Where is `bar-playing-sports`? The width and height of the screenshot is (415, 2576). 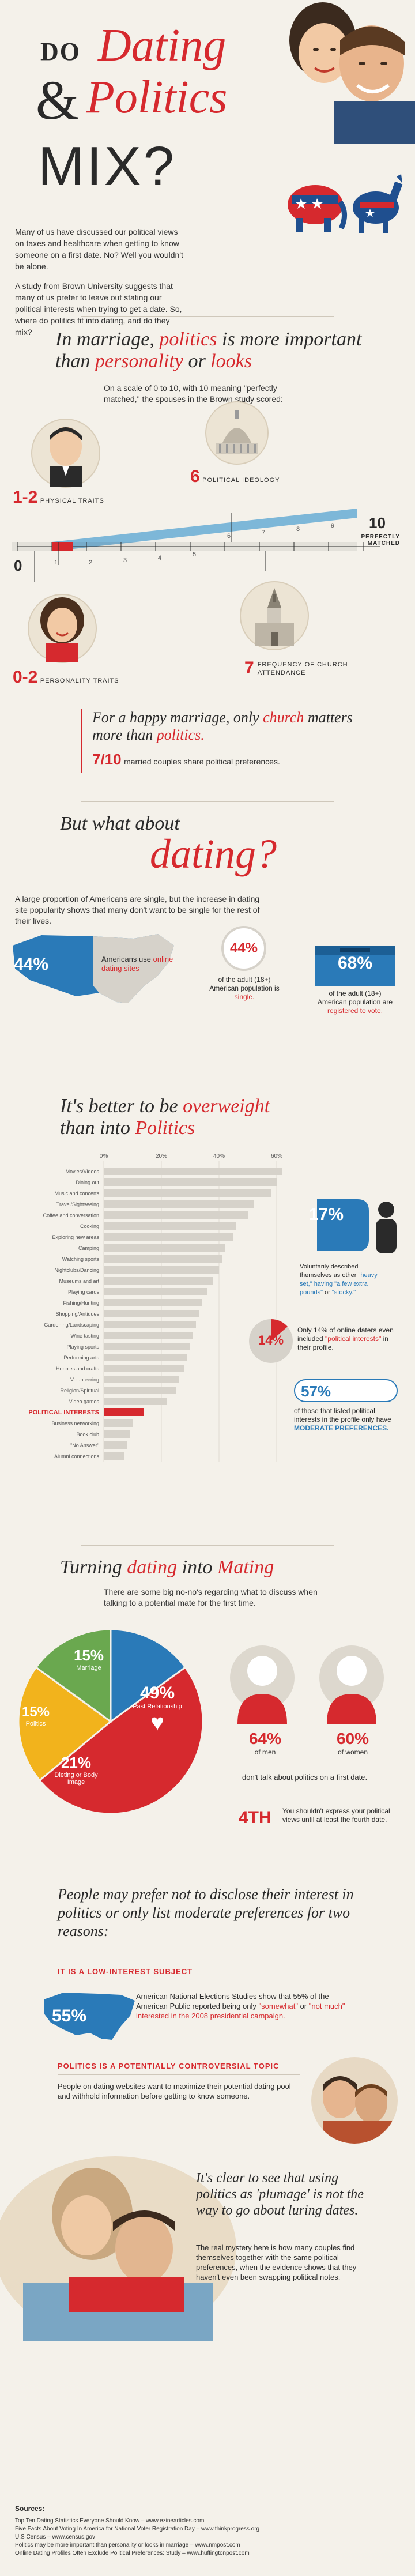 bar-playing-sports is located at coordinates (147, 1346).